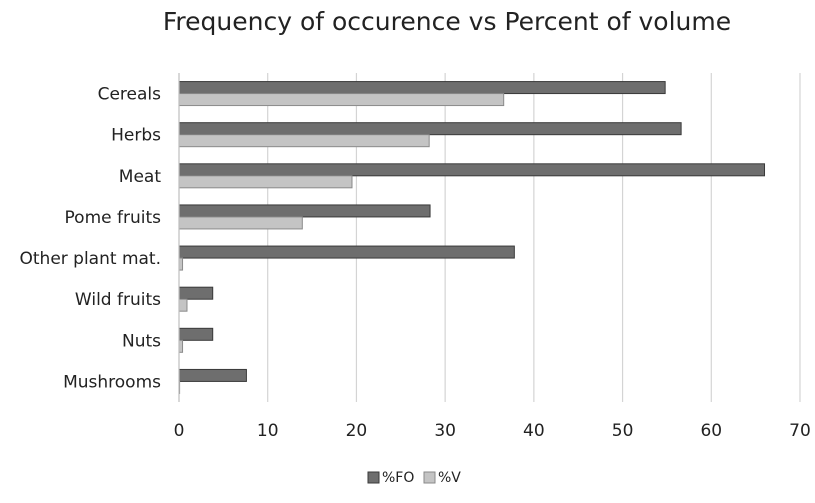 This screenshot has width=815, height=503. Describe the element at coordinates (800, 431) in the screenshot. I see `x-tick-label: 70` at that location.